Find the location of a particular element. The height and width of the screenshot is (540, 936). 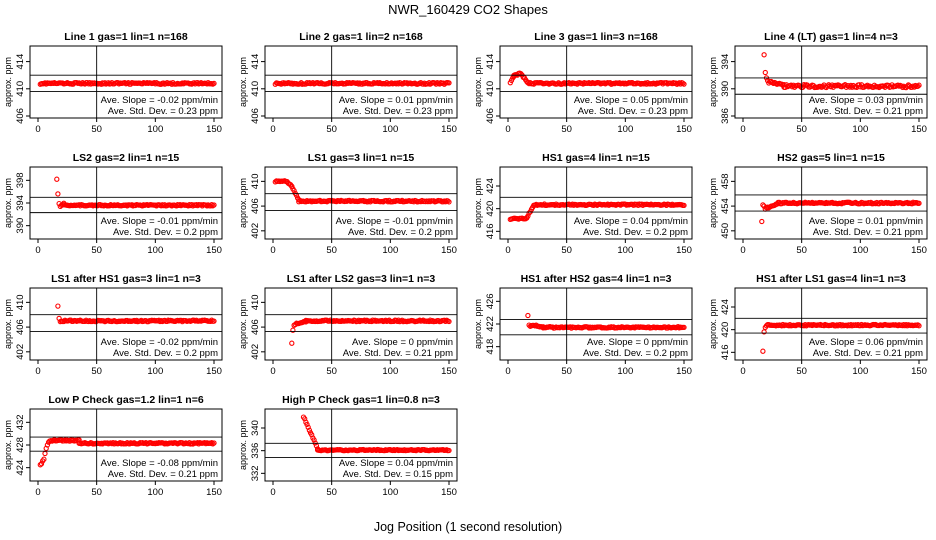

y-tick-label: 386 is located at coordinates (725, 116).